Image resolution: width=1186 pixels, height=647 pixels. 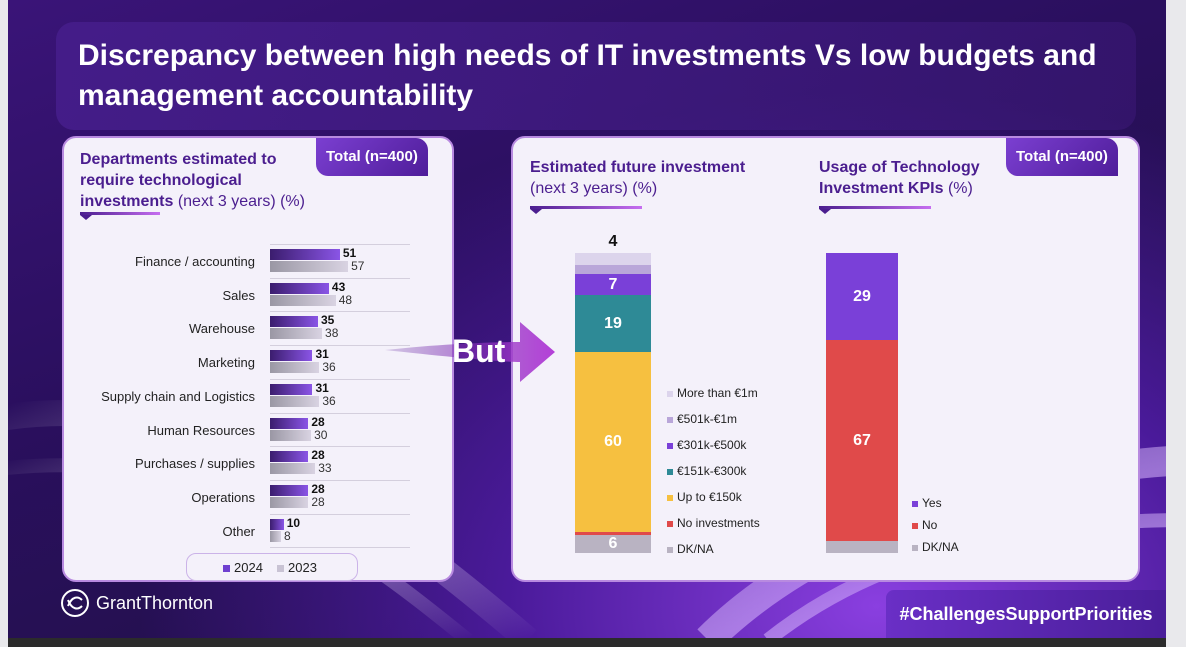 I want to click on segment-value-label: 4, so click(x=613, y=241).